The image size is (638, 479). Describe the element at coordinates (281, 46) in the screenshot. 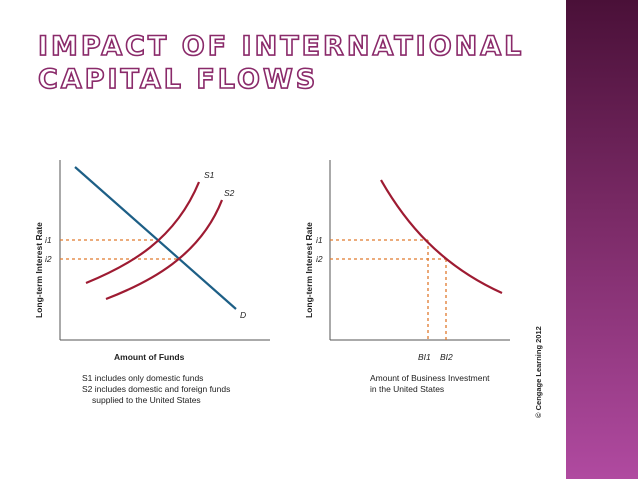

I see `title-line-1: IMPACT OF INTERNATIONAL` at that location.